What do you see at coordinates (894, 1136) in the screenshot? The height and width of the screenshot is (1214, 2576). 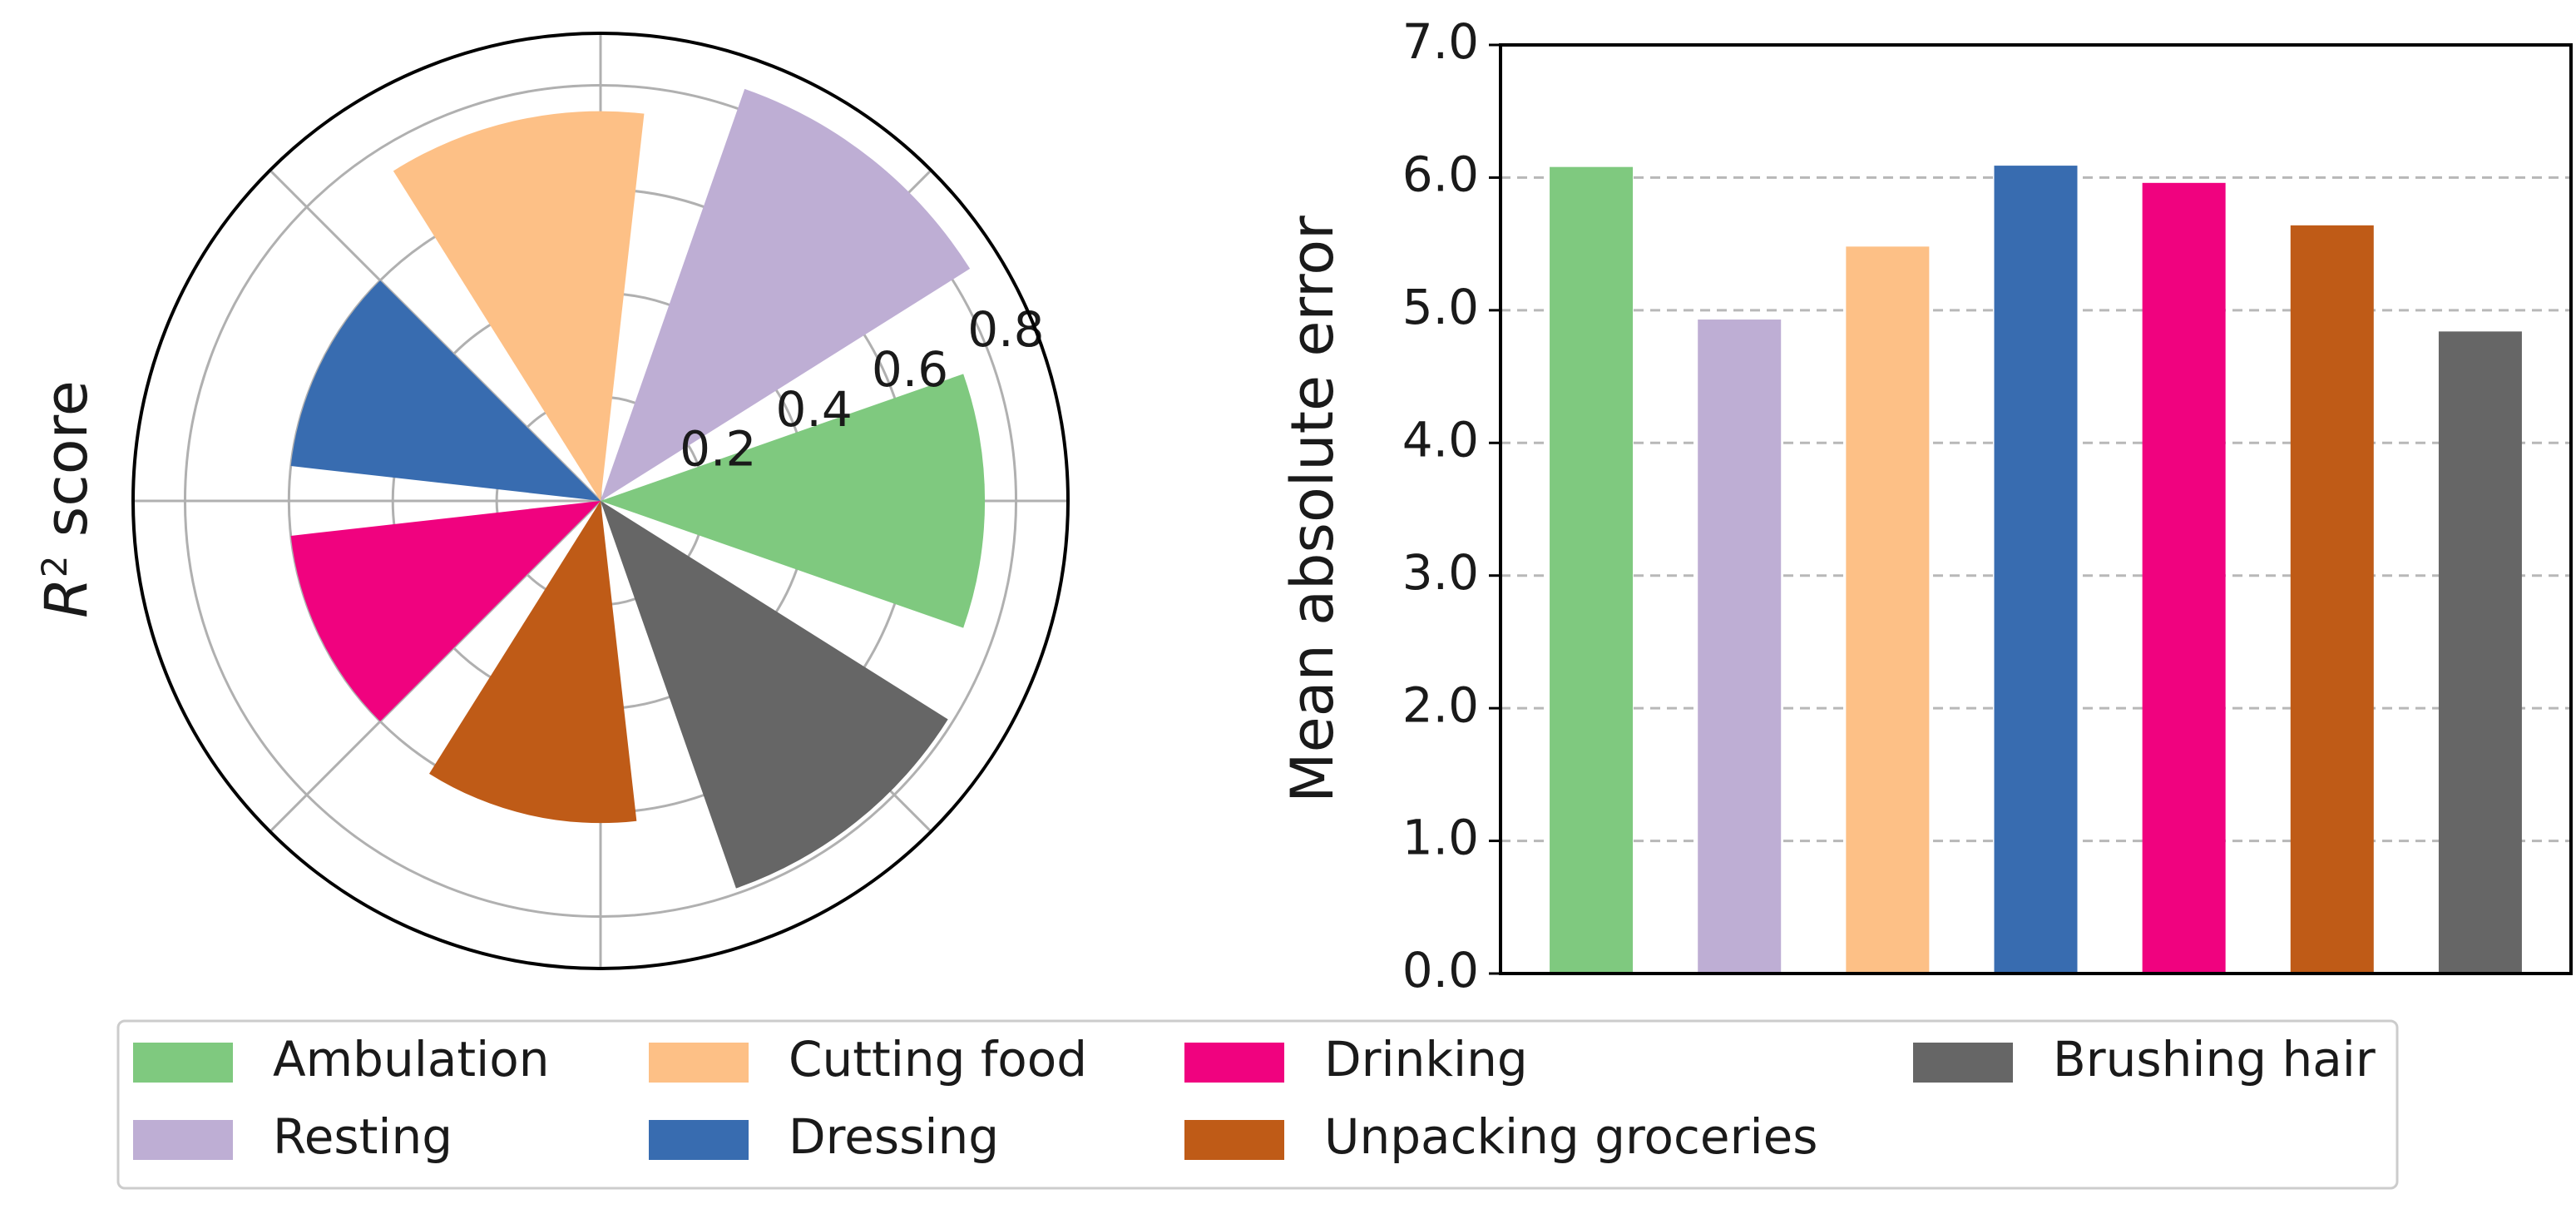 I see `legend-label: Dressing` at bounding box center [894, 1136].